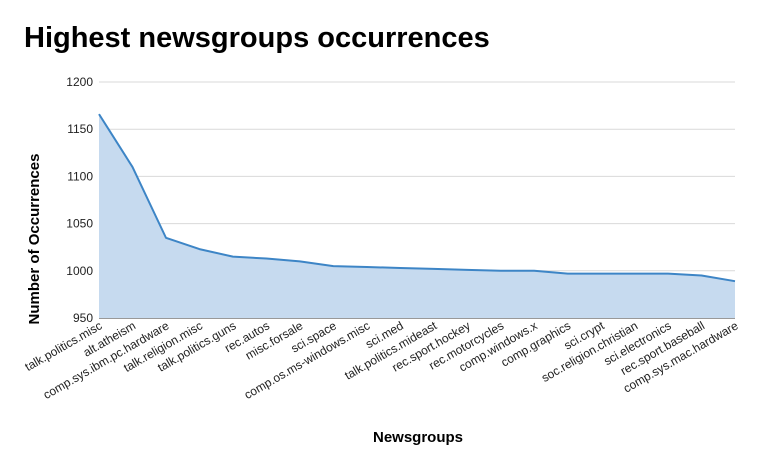 Image resolution: width=759 pixels, height=469 pixels. Describe the element at coordinates (79, 200) in the screenshot. I see `y-axis-ticks: 950 1000 1050 1100 1150 1200` at that location.